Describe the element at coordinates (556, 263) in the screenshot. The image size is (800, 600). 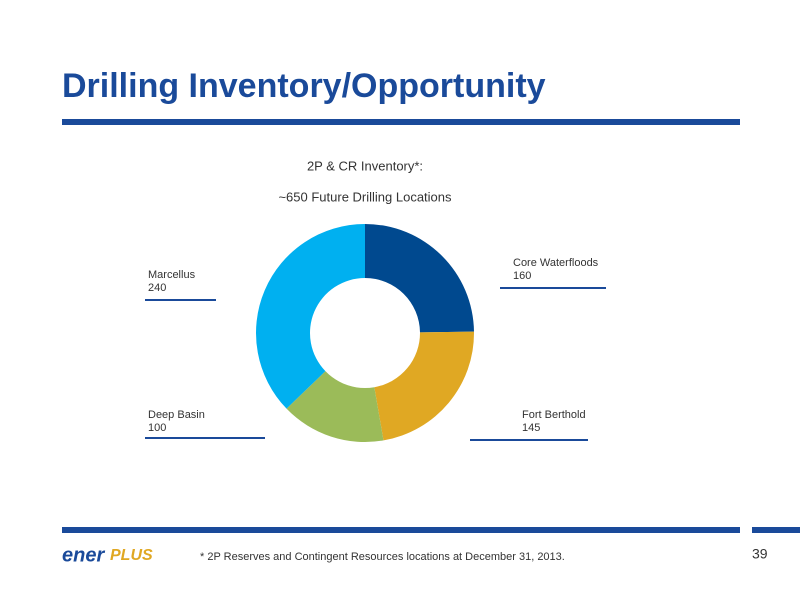
I see `slice-label: Core Waterfloods` at that location.